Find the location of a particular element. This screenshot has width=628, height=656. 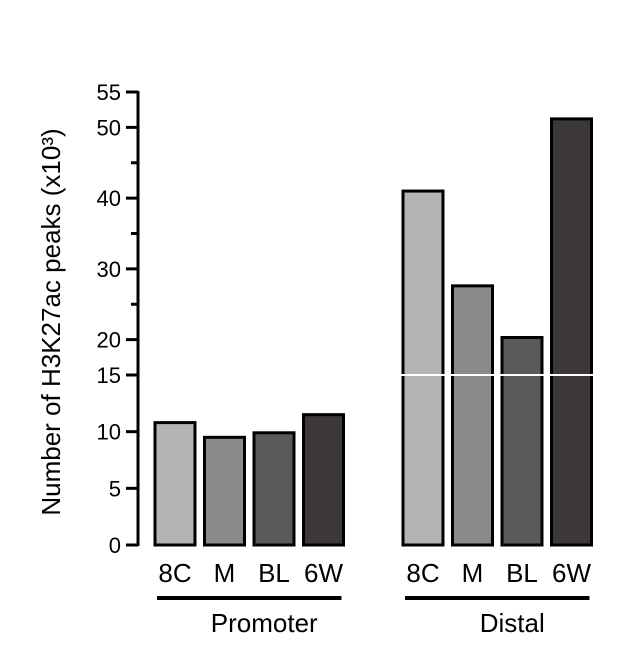

bar-distal-m is located at coordinates (472, 415).